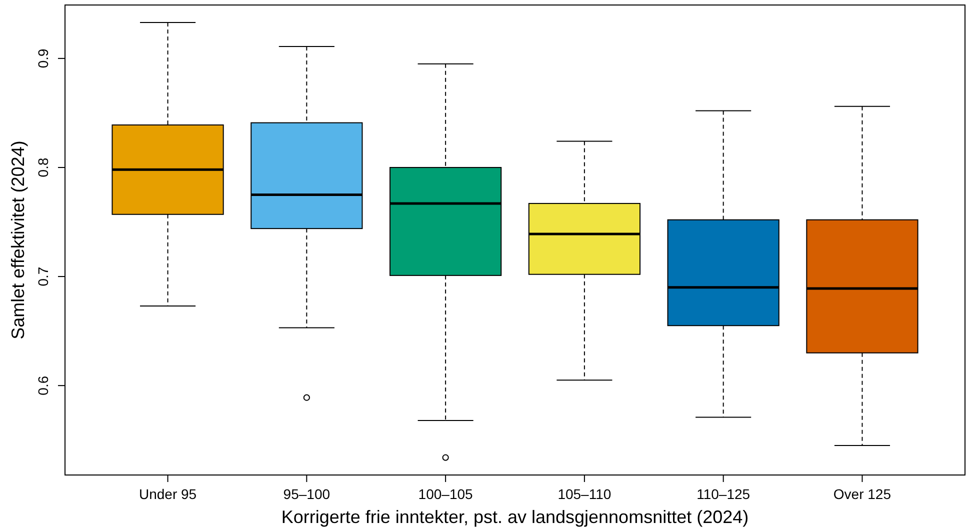 This screenshot has width=967, height=528. Describe the element at coordinates (18, 240) in the screenshot. I see `y-axis-title: Samlet effektivitet (2024)` at that location.